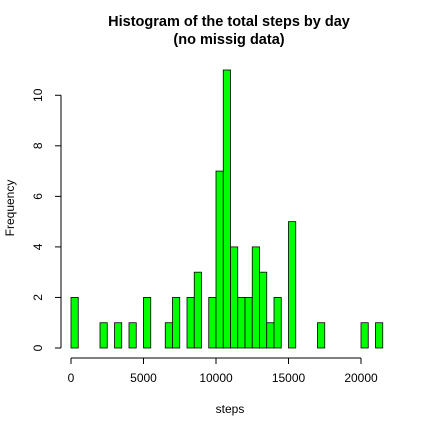 The height and width of the screenshot is (432, 432). What do you see at coordinates (289, 378) in the screenshot?
I see `x-tick-label: 15000` at bounding box center [289, 378].